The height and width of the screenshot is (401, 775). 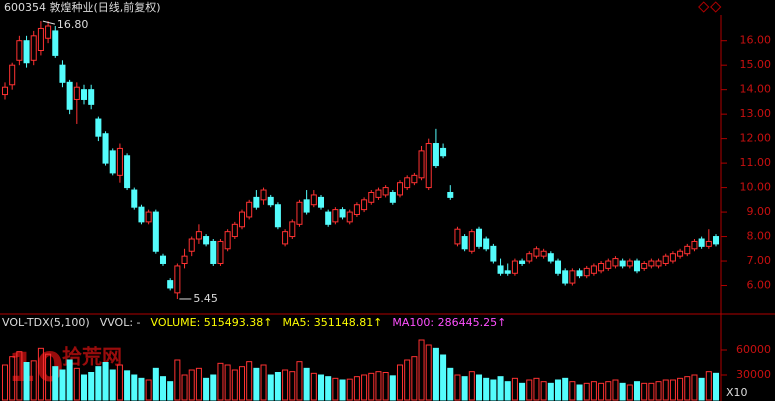 What do you see at coordinates (737, 392) in the screenshot?
I see `y2-unit: X10` at bounding box center [737, 392].